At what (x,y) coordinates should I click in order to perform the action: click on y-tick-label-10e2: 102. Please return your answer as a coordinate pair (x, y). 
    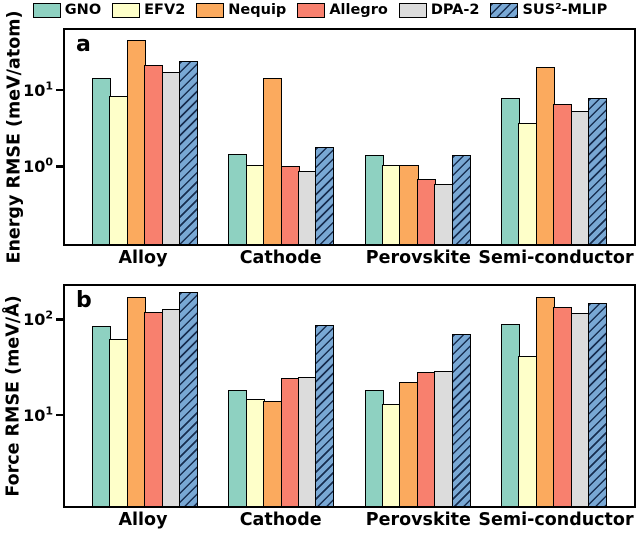
    Looking at the image, I should click on (38, 319).